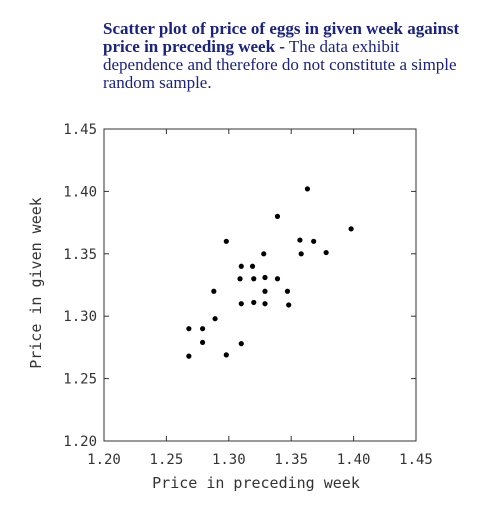 The image size is (488, 524). Describe the element at coordinates (229, 460) in the screenshot. I see `x-tick-label: 1.30` at that location.